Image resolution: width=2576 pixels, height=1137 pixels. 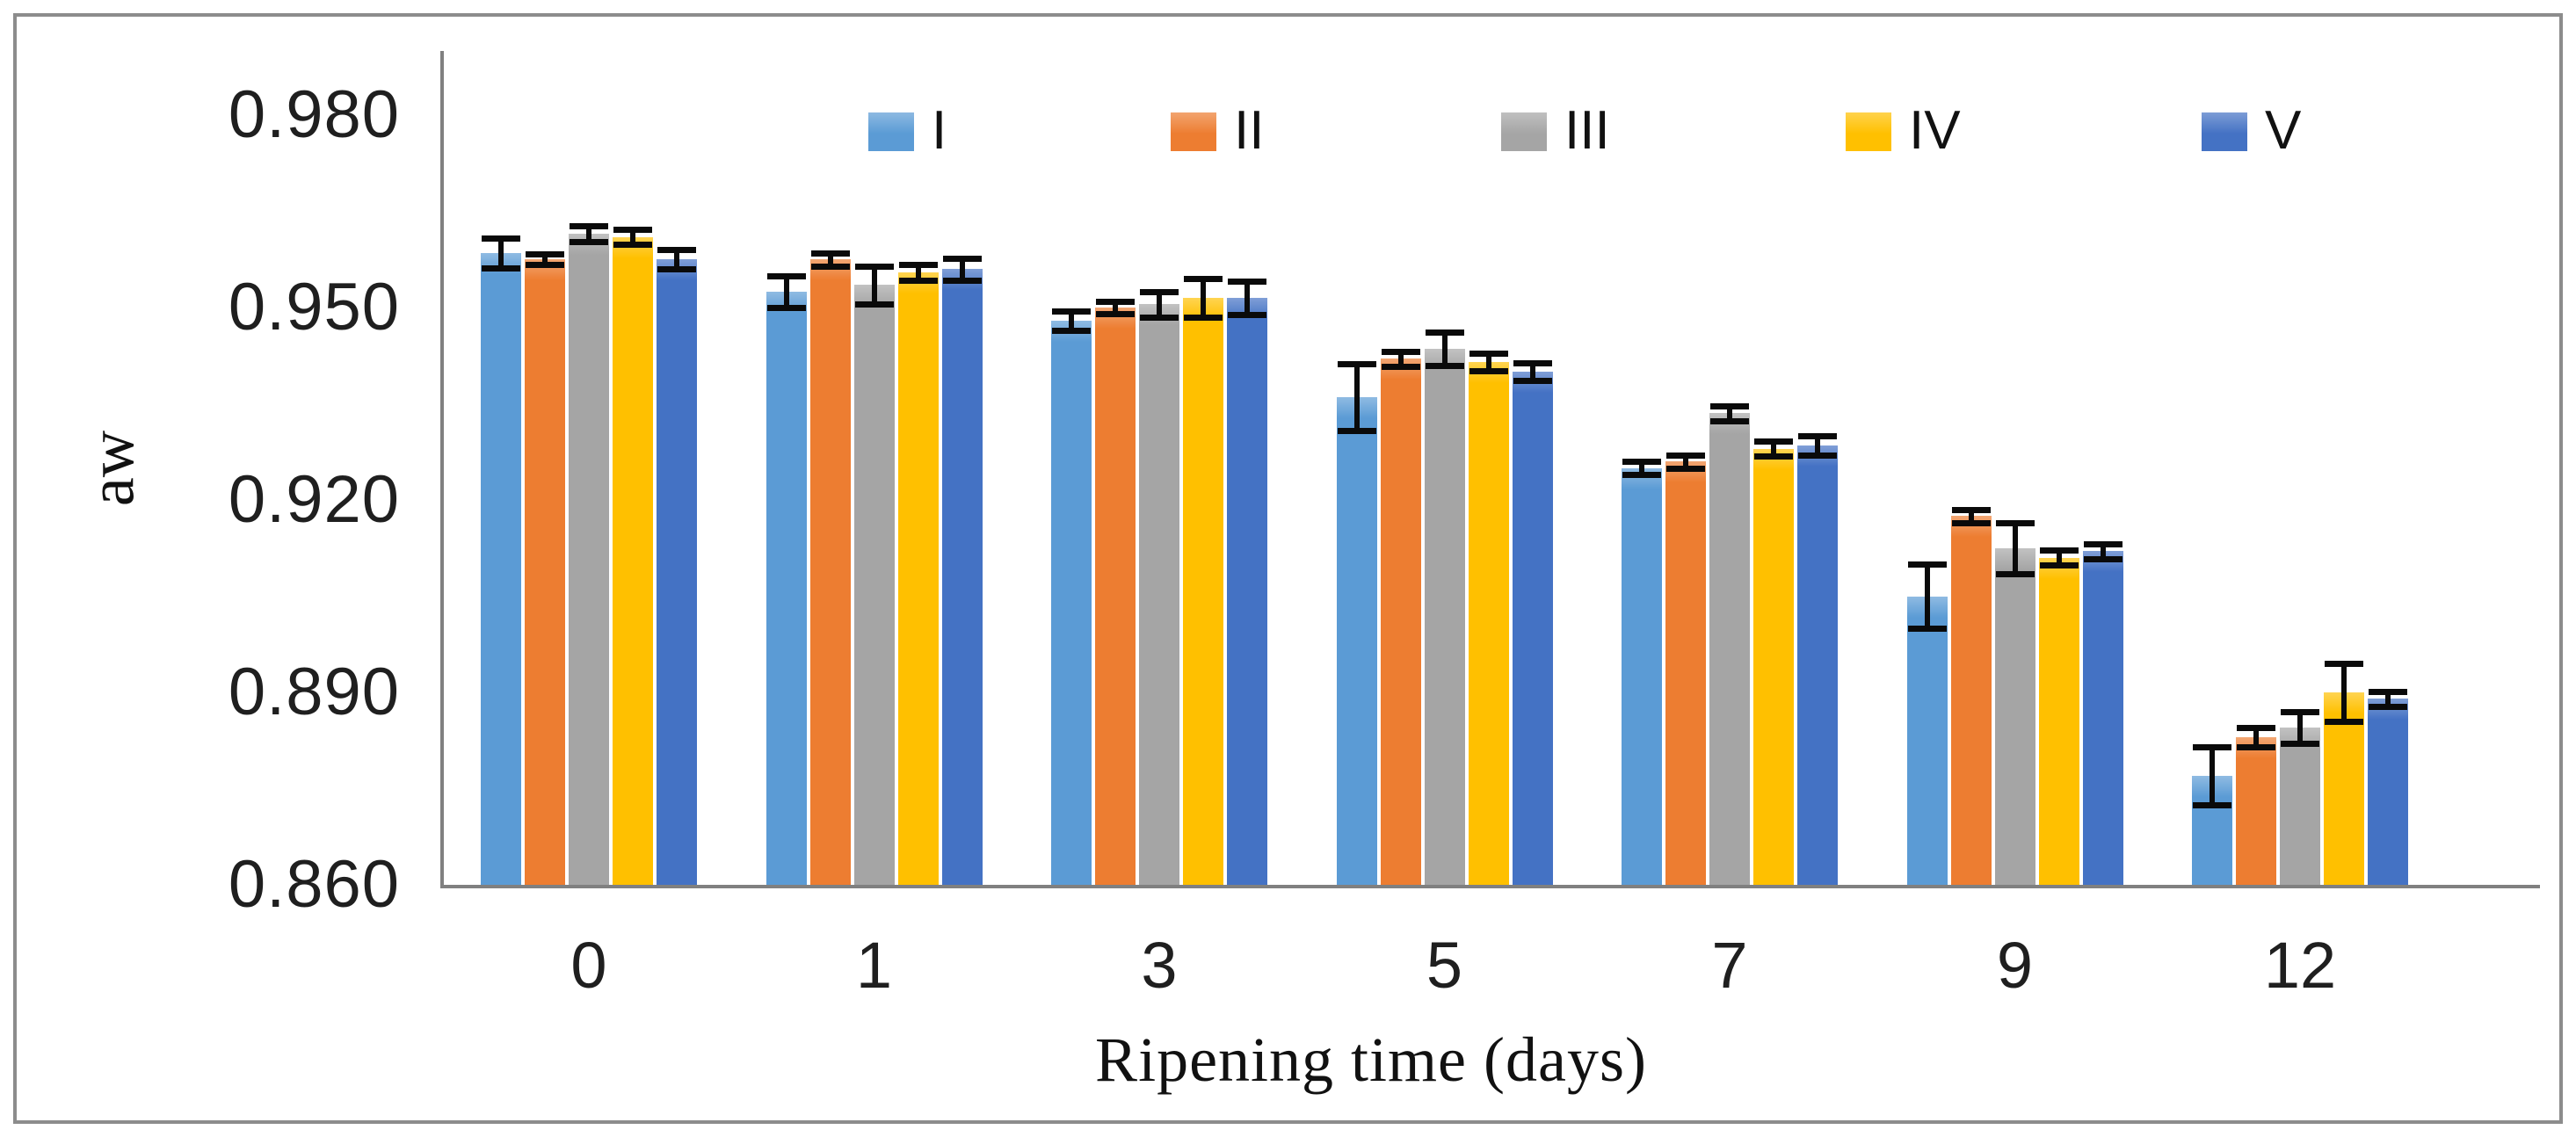 What do you see at coordinates (1490, 886) in the screenshot?
I see `x-axis-line` at bounding box center [1490, 886].